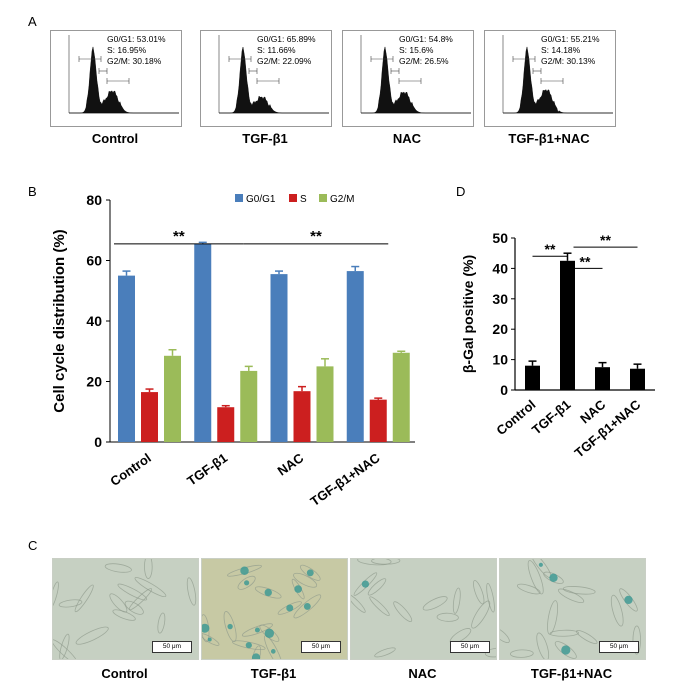  Describe the element at coordinates (570, 39) in the screenshot. I see `flow-stat-g0g1: G0/G1: 55.21%` at that location.